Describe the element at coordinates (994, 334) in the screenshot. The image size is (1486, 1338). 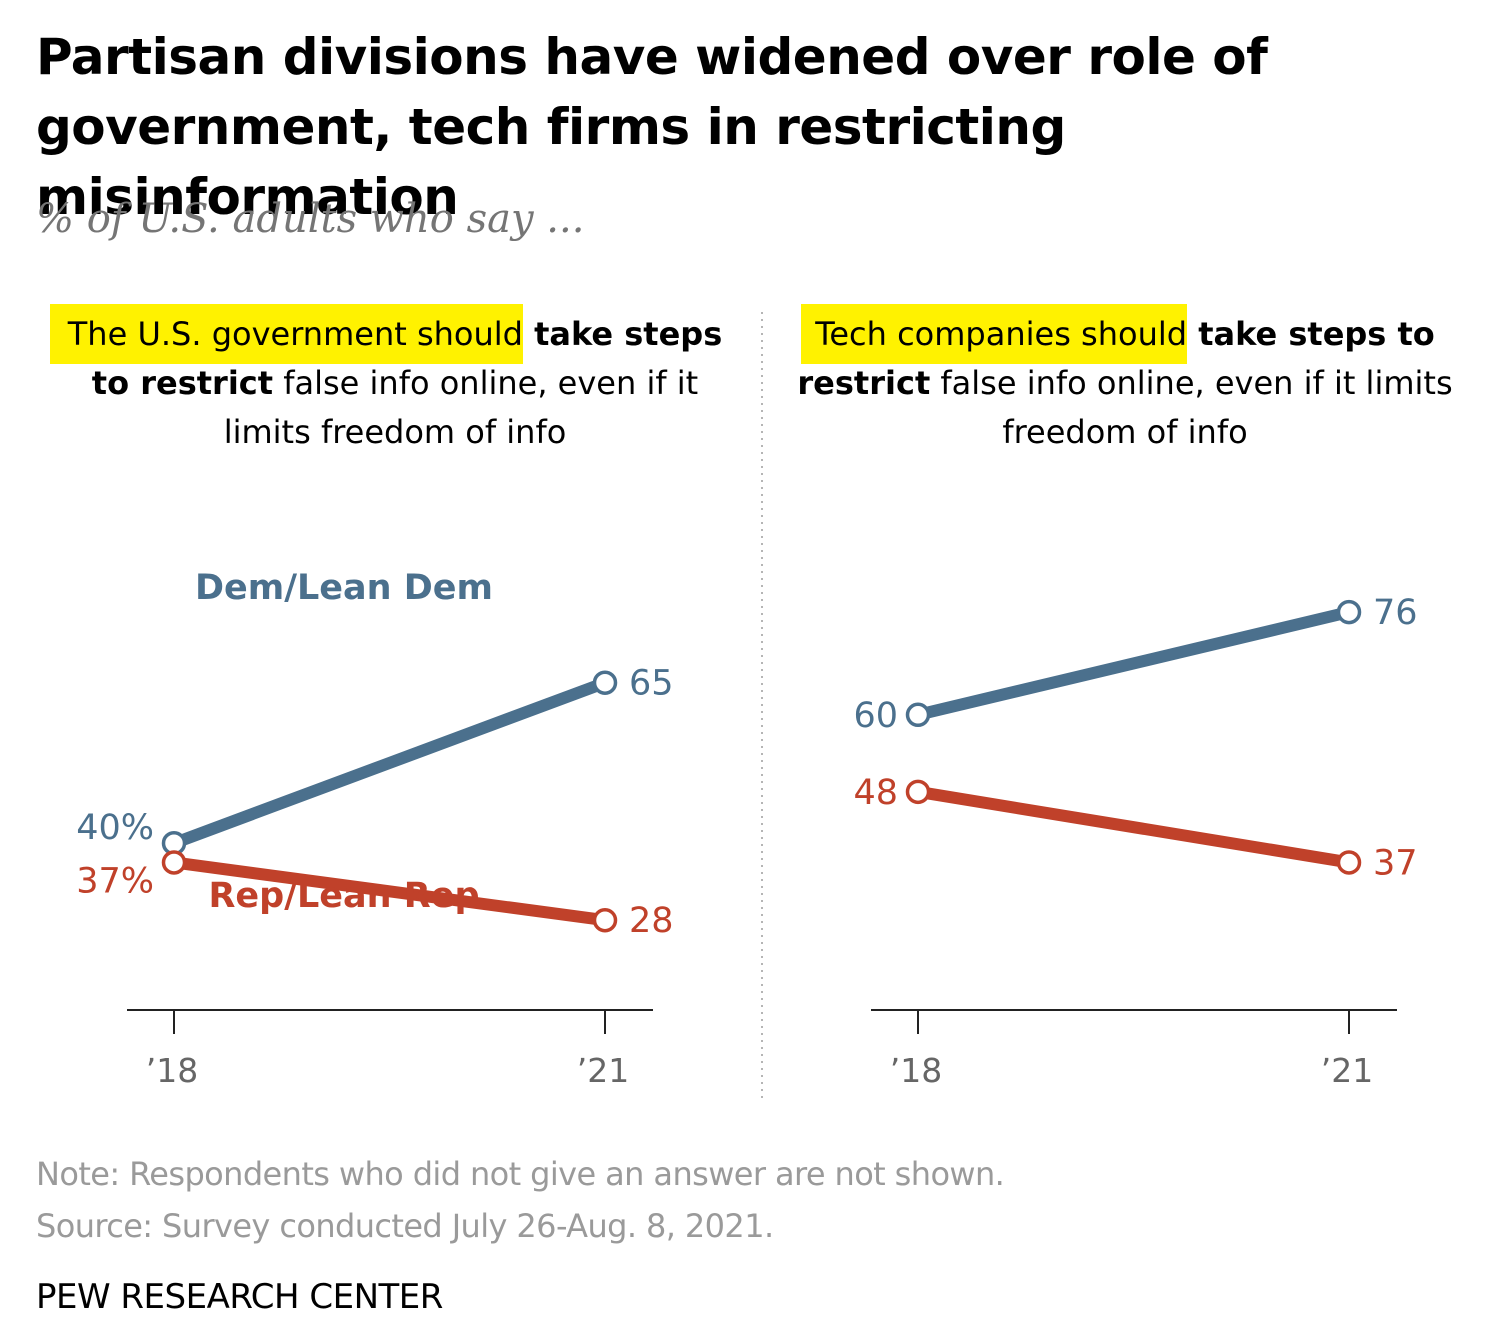
I see `panel-heading-highlight: Tech companies should` at that location.